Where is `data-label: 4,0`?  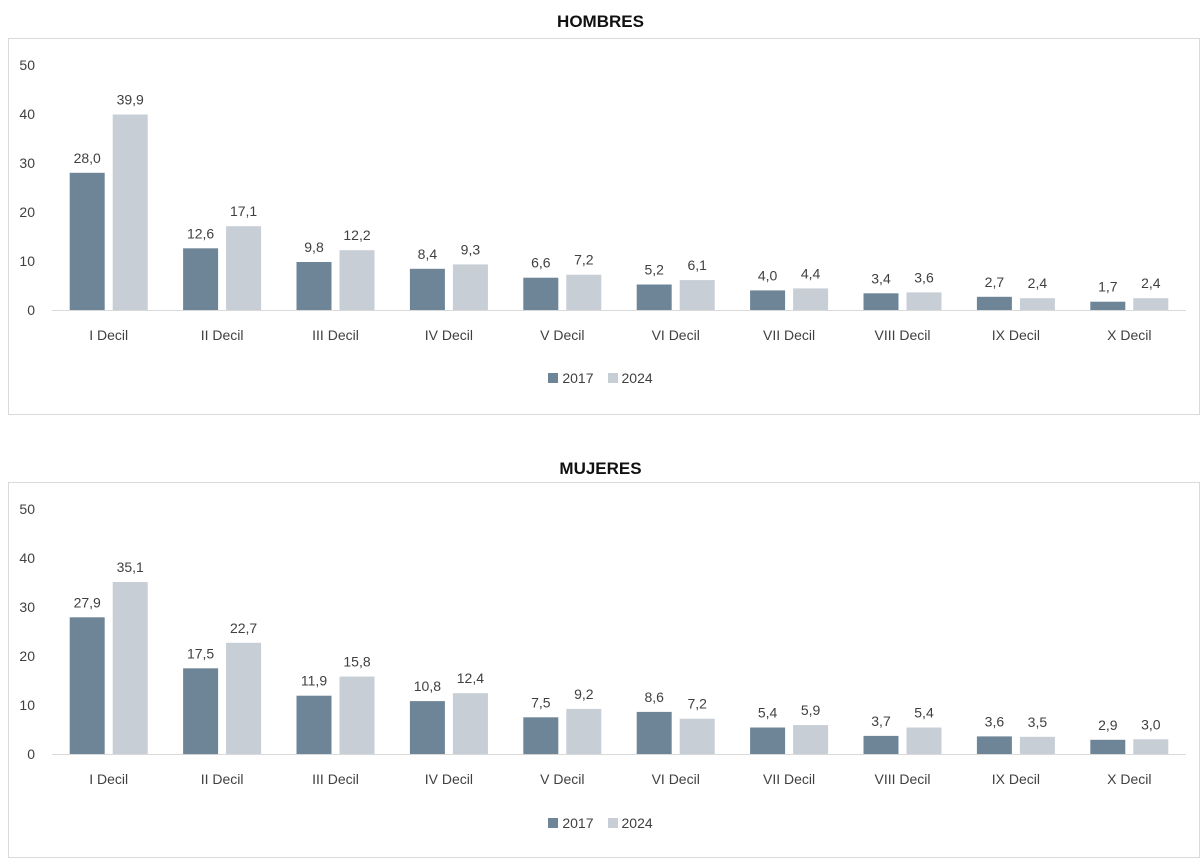
data-label: 4,0 is located at coordinates (768, 275).